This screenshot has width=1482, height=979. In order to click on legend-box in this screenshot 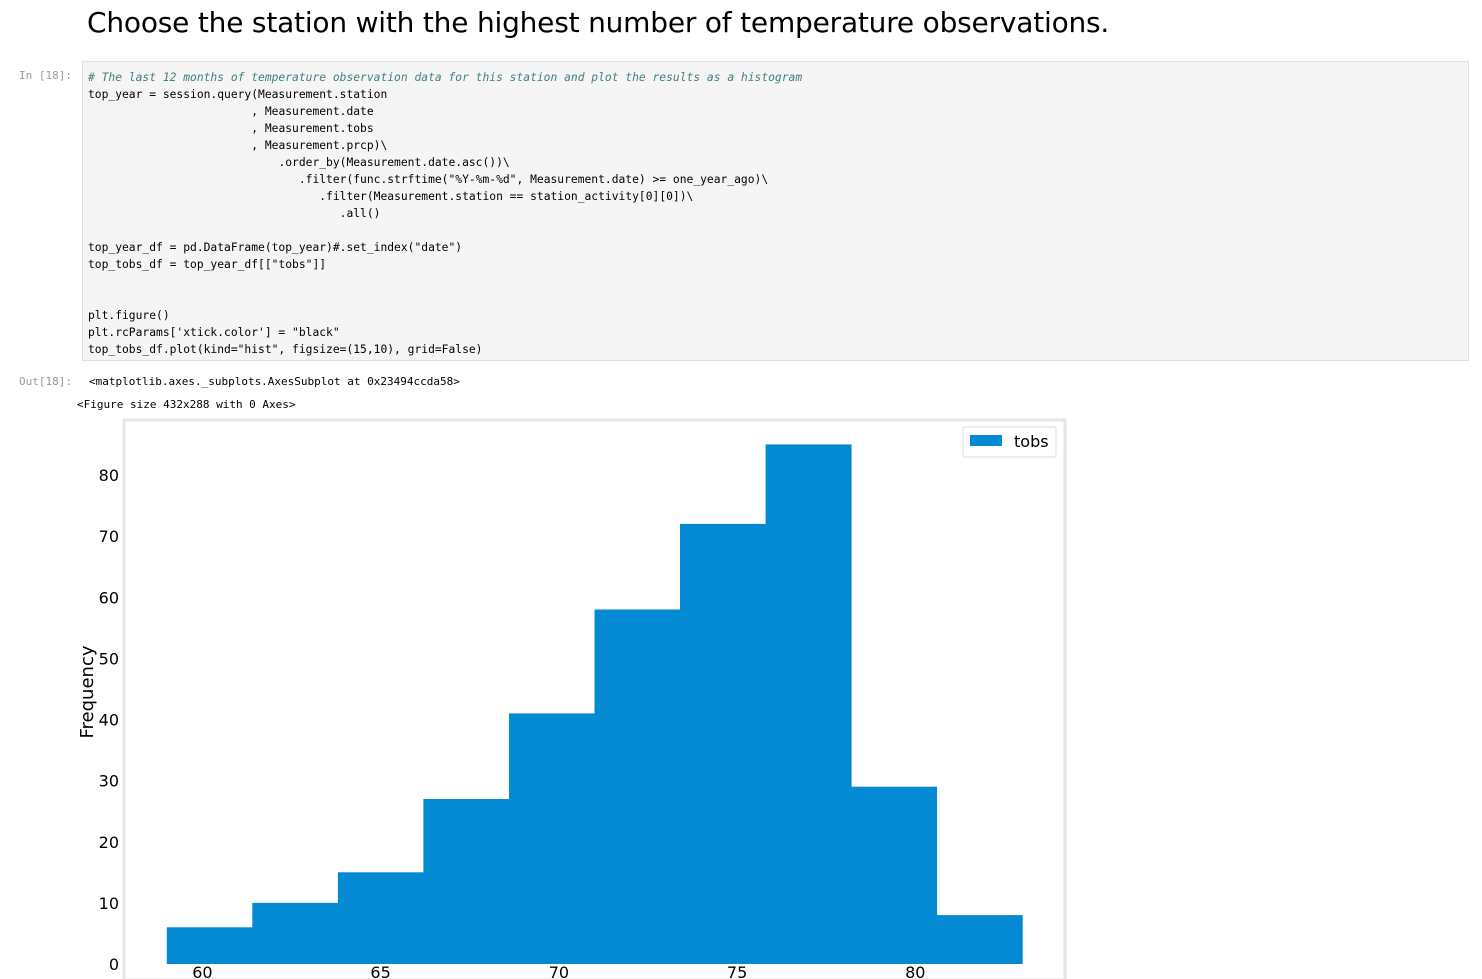, I will do `click(1009, 442)`.